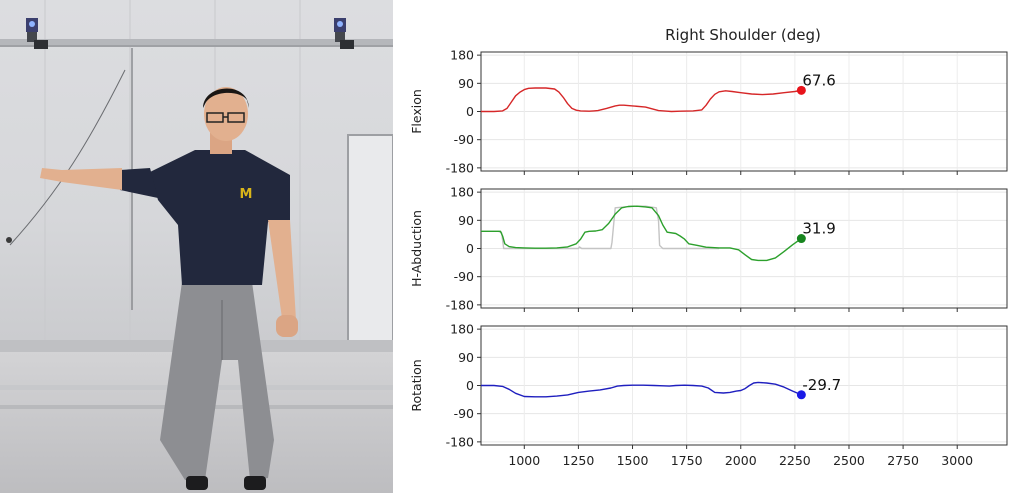  I want to click on x-tick-label: 1500, so click(633, 460).